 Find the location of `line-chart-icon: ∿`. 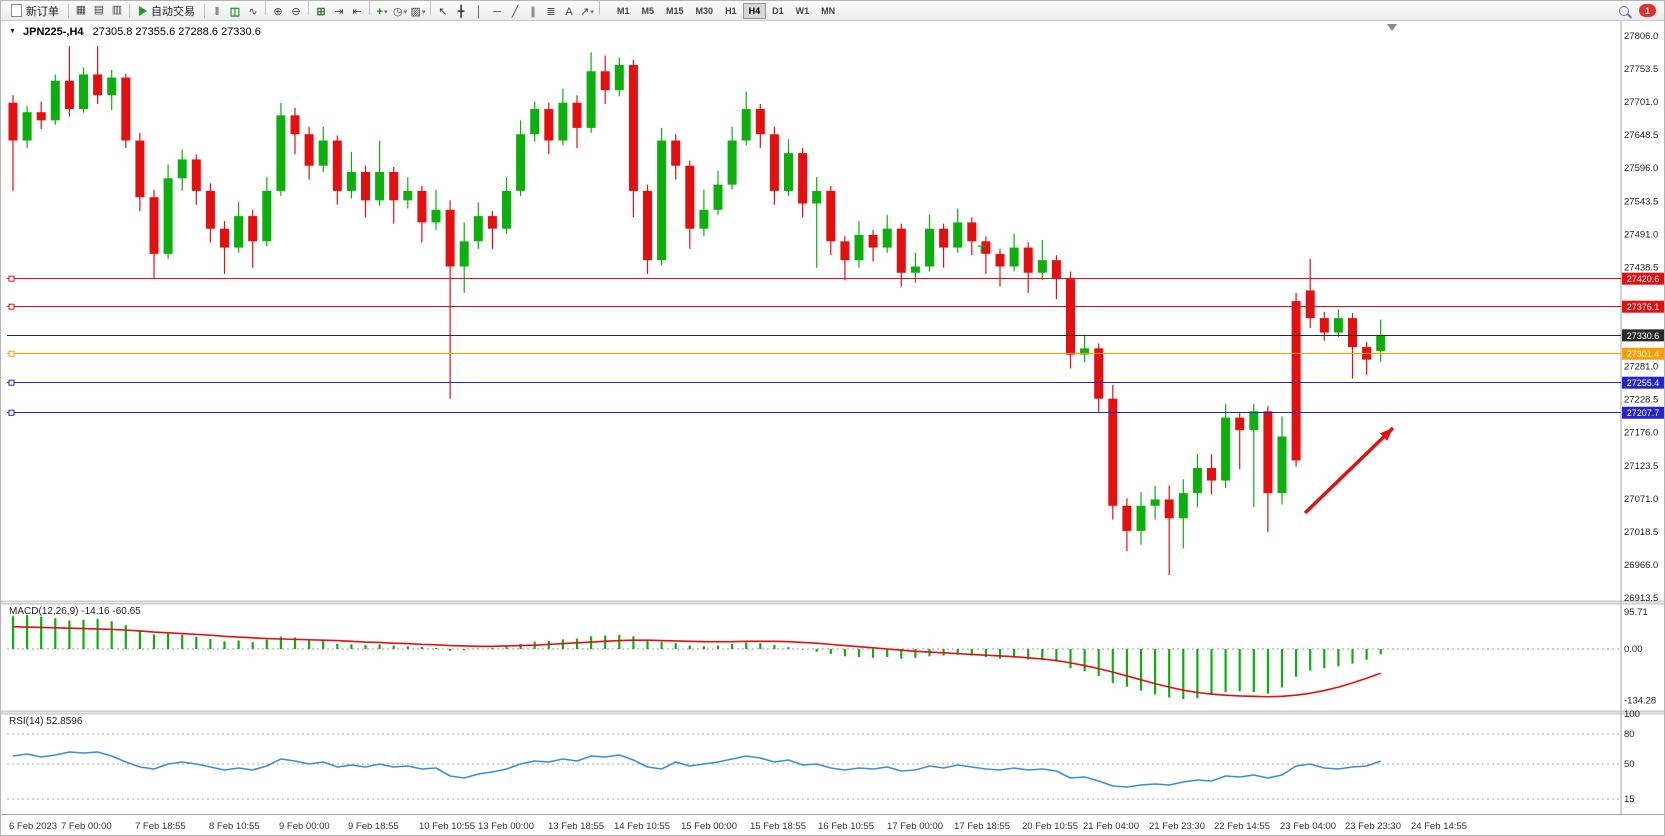

line-chart-icon: ∿ is located at coordinates (253, 11).